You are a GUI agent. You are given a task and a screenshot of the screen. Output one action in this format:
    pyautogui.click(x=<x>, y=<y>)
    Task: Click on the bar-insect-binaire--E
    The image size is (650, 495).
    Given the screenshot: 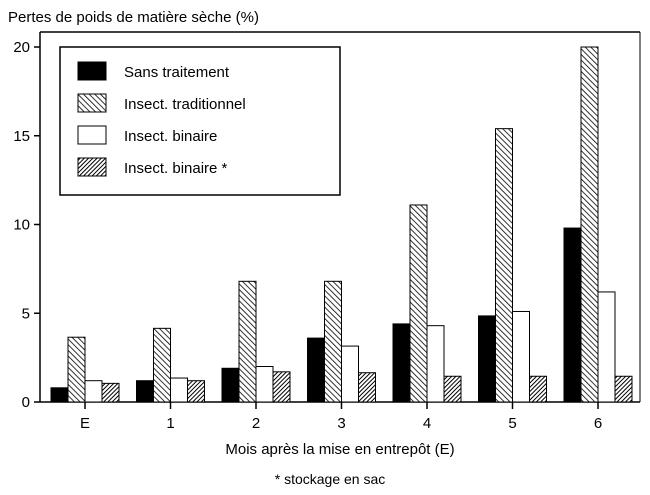 What is the action you would take?
    pyautogui.click(x=110, y=392)
    